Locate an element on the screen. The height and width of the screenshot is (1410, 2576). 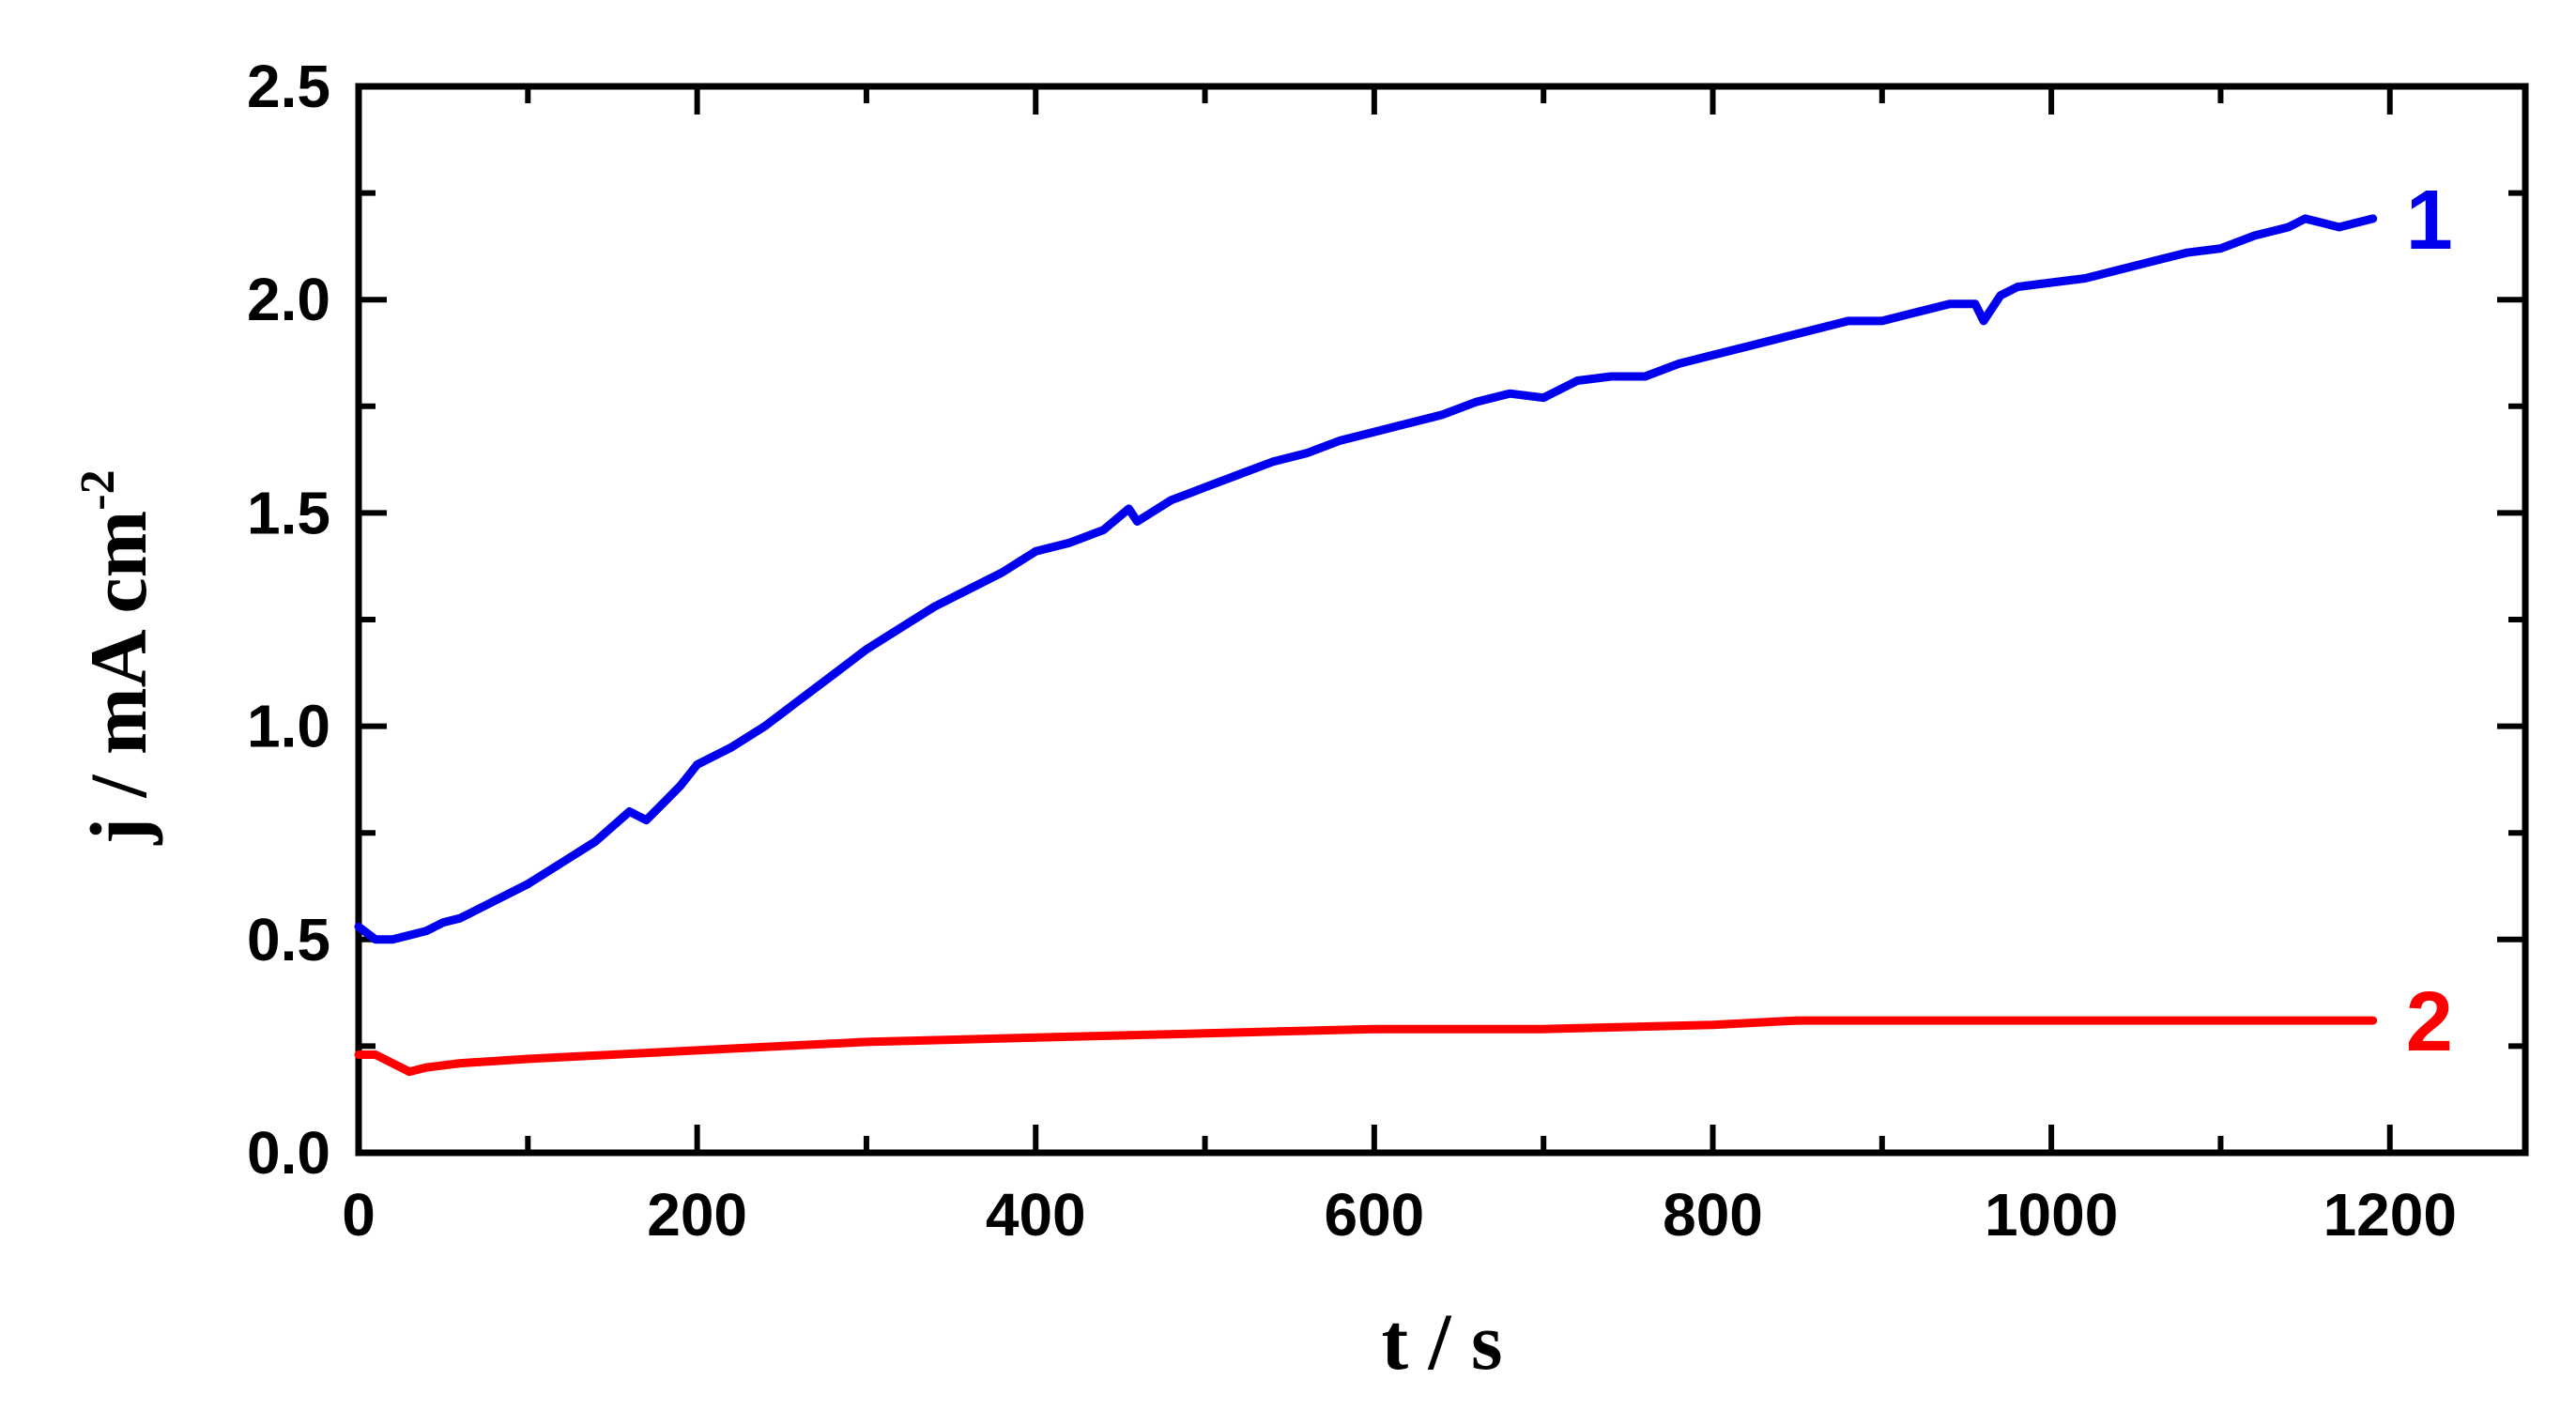
x-tick-label: 800 is located at coordinates (1713, 1215).